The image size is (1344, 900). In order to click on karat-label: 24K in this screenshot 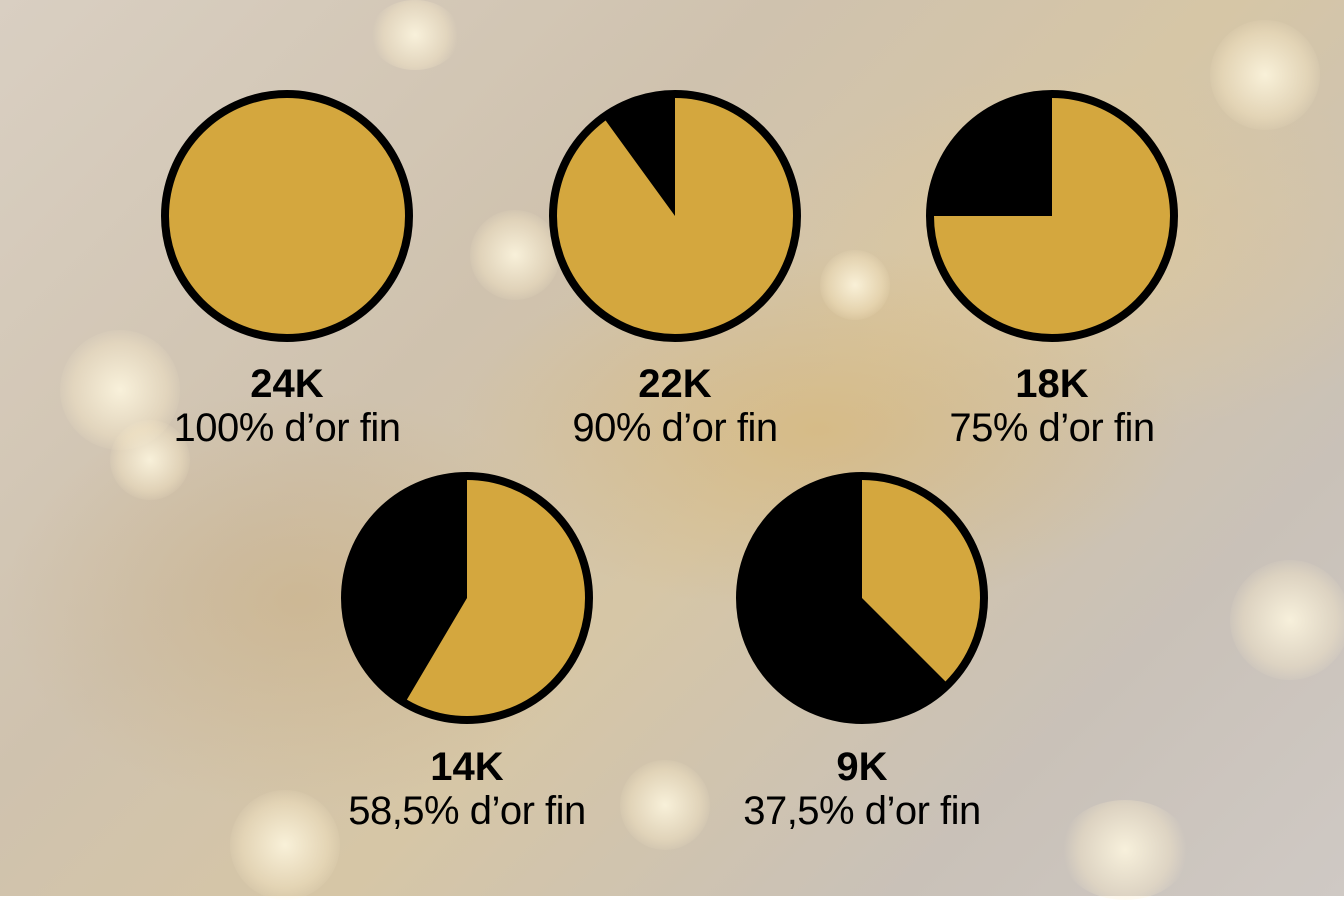, I will do `click(287, 384)`.